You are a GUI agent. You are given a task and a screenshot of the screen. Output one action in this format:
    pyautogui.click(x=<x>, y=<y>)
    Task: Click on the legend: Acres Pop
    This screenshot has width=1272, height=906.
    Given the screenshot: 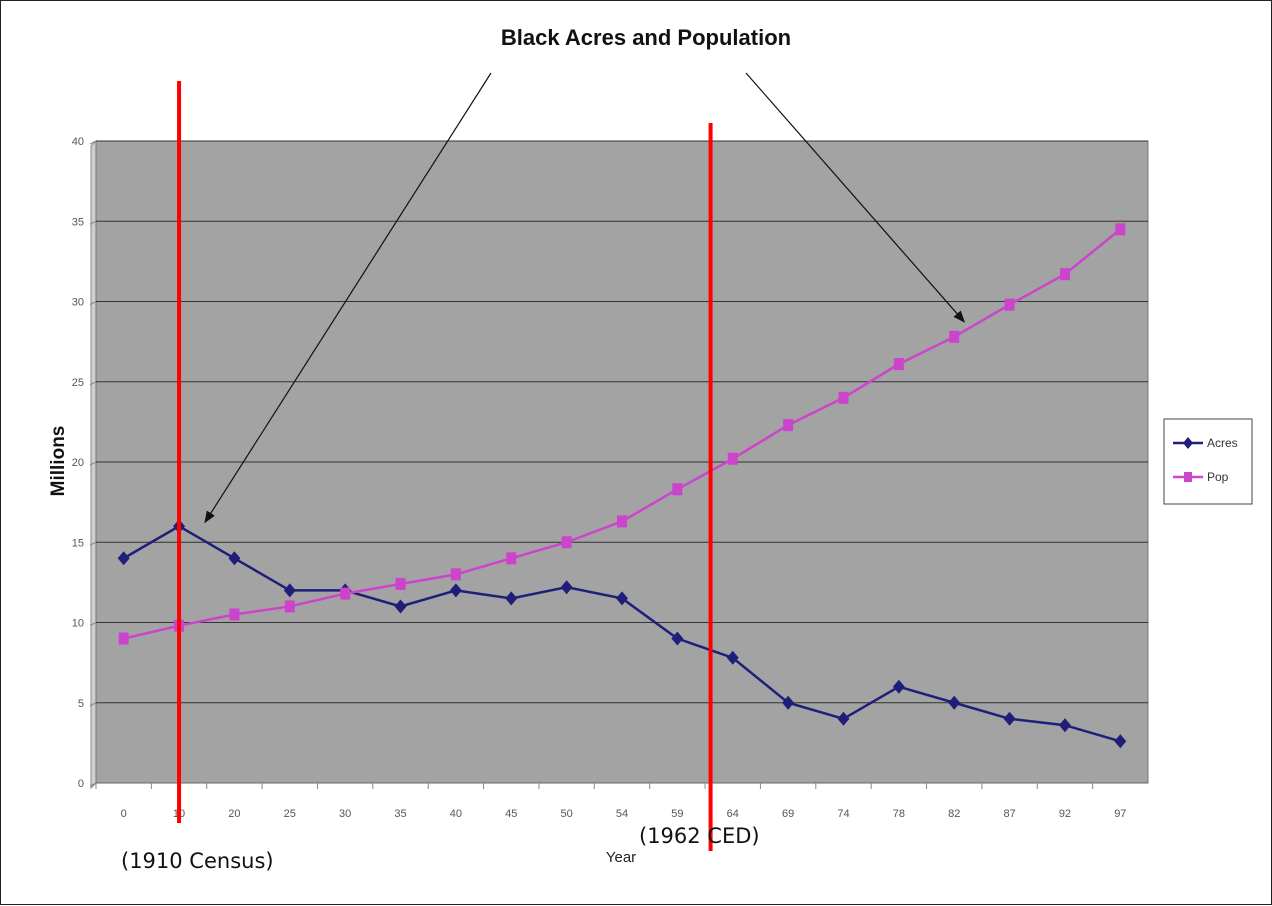 What is the action you would take?
    pyautogui.click(x=1208, y=461)
    